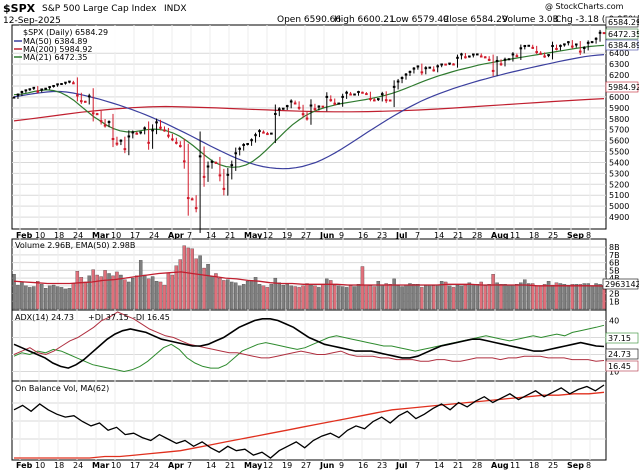 This screenshot has width=639, height=470. Describe the element at coordinates (44, 317) in the screenshot. I see `legend-adx: ADX(14) 24.73` at that location.